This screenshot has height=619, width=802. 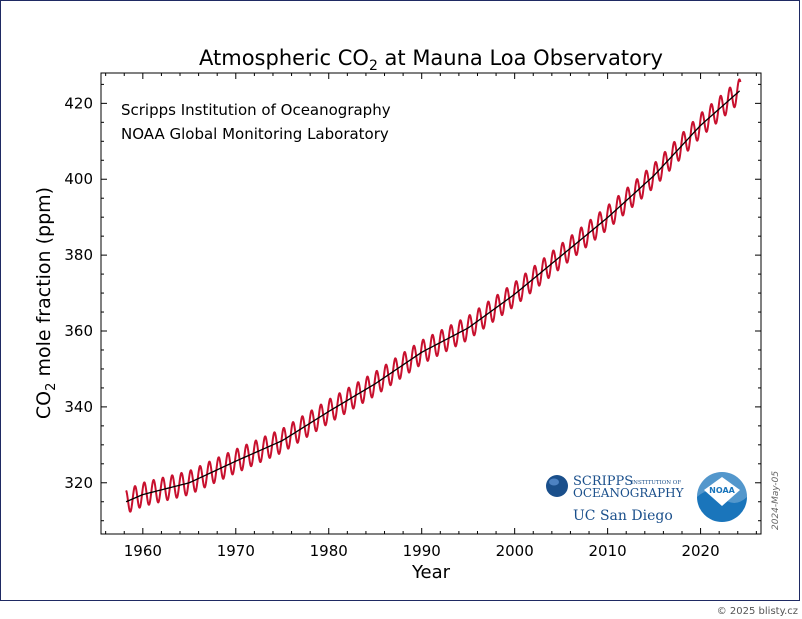 I want to click on scripps-logo-small: INSTITUTION OF, so click(x=656, y=483).